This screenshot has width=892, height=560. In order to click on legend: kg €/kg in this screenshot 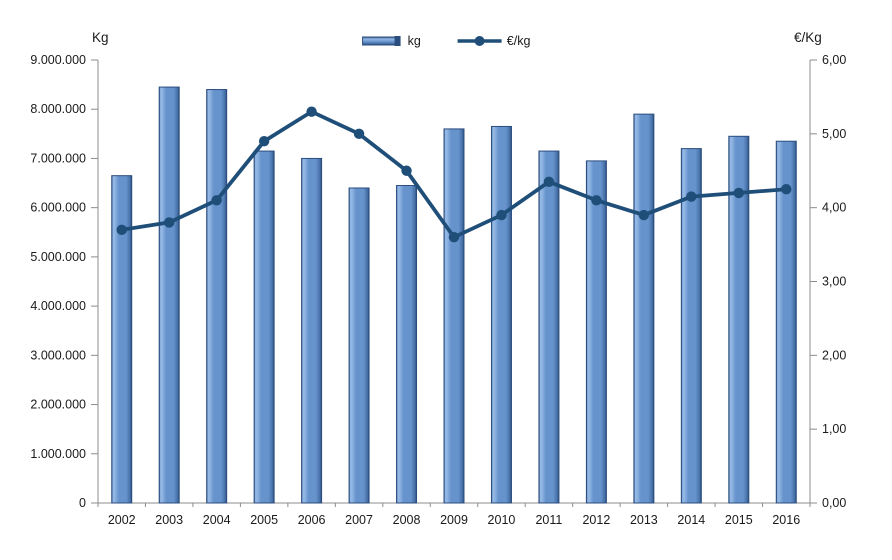, I will do `click(446, 41)`.